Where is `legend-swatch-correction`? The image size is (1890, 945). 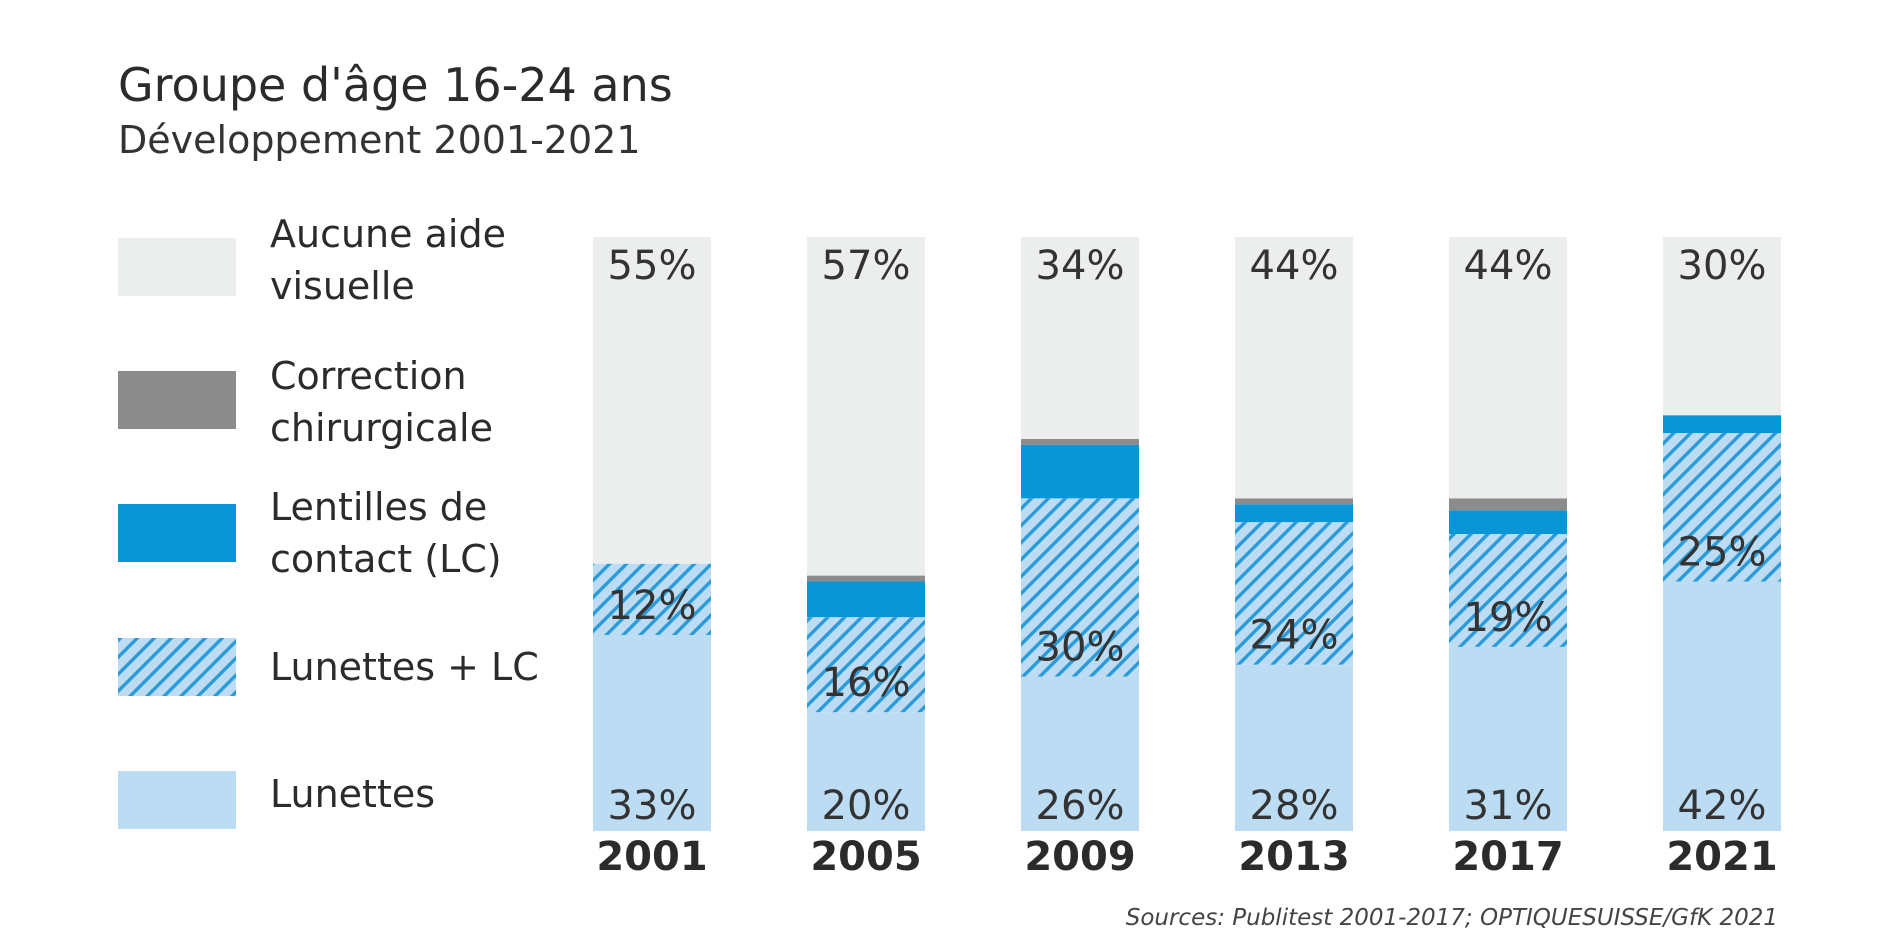 legend-swatch-correction is located at coordinates (177, 400).